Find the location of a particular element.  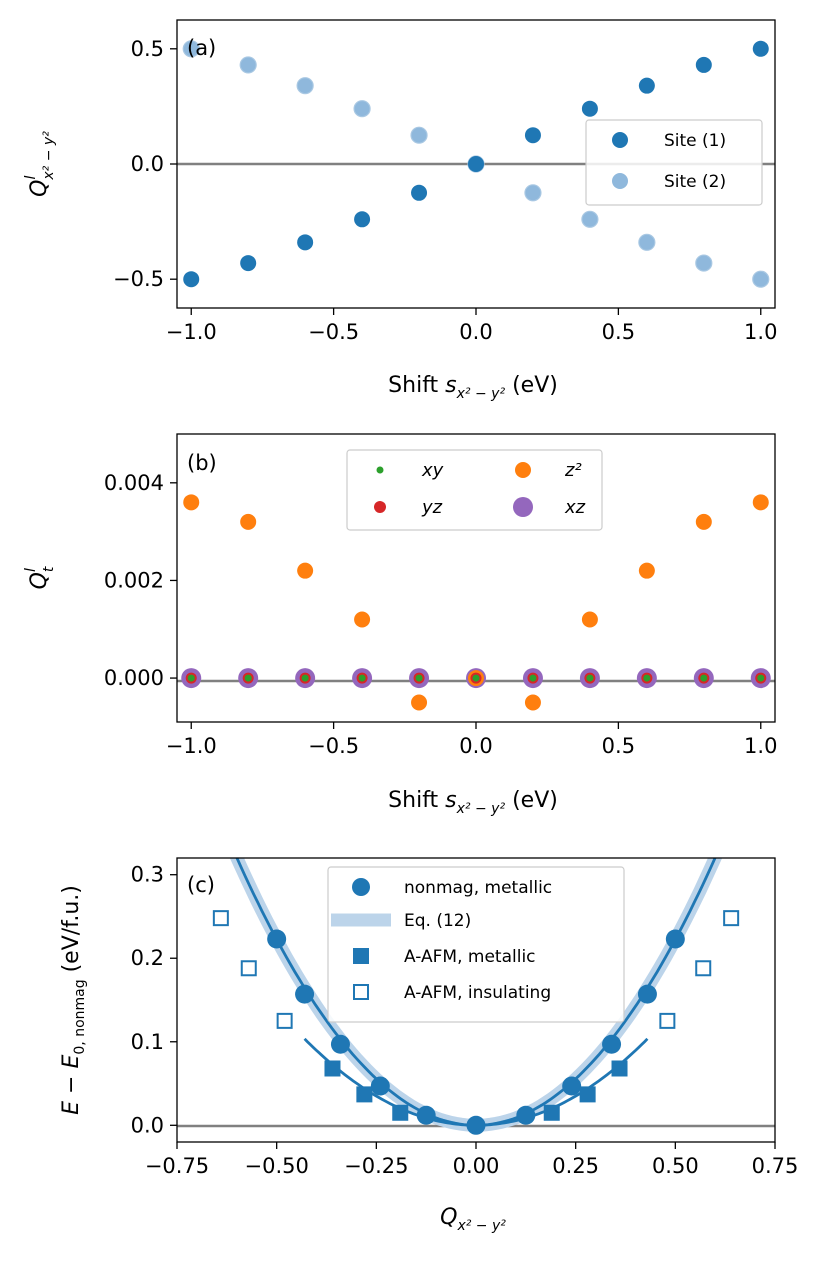

x-tick-label: 0.00 is located at coordinates (476, 1166).